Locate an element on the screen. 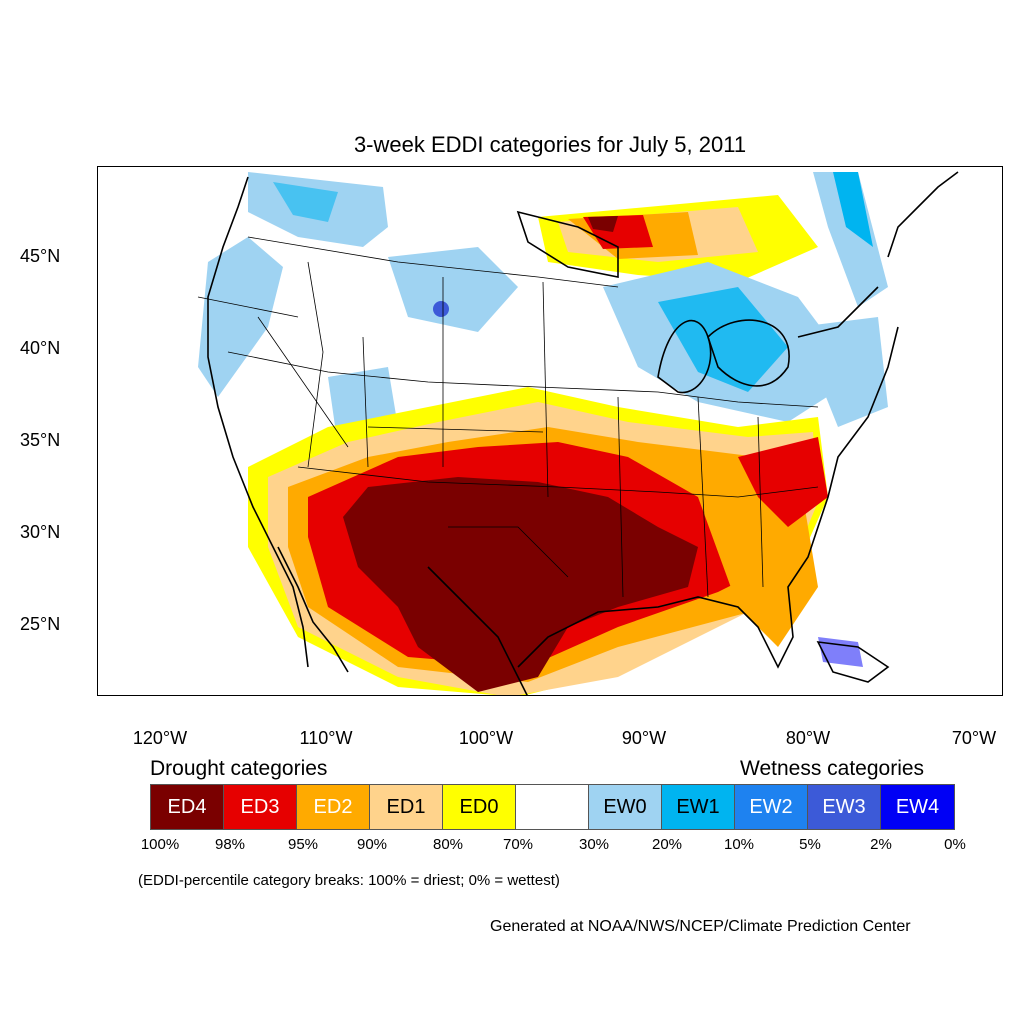 The width and height of the screenshot is (1024, 1024). legend-neutral is located at coordinates (552, 807).